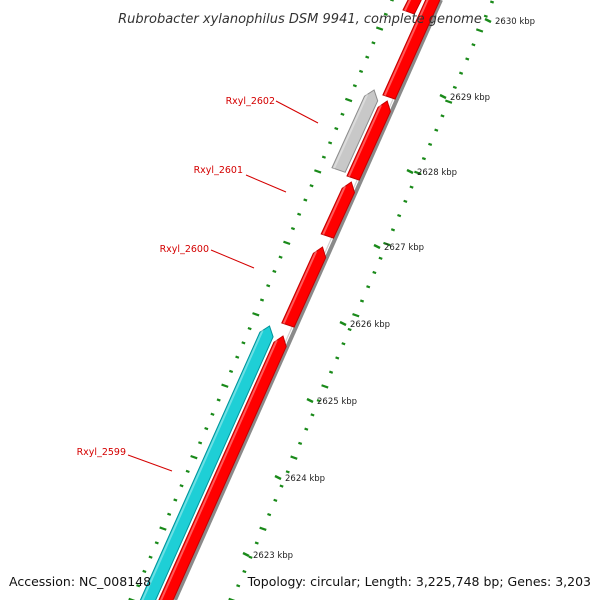 The image size is (600, 600). I want to click on gene-arrow-rxyl-2601-body, so click(338, 210).